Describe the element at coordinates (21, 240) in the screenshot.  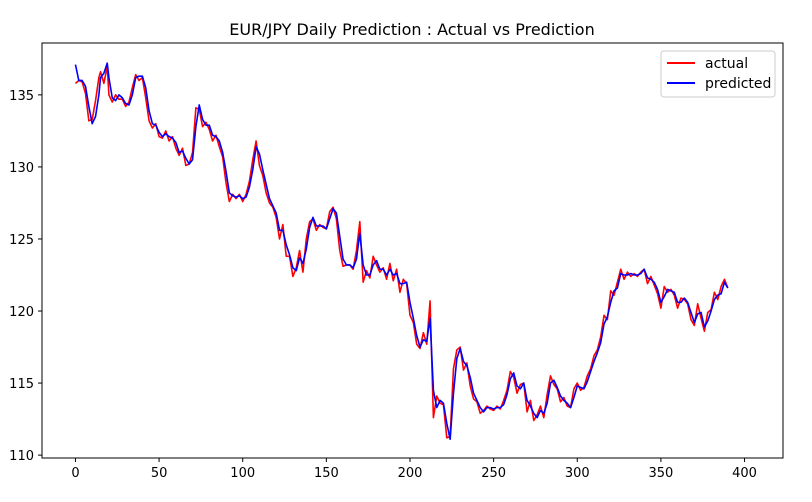
I see `y-tick-label: 125` at that location.